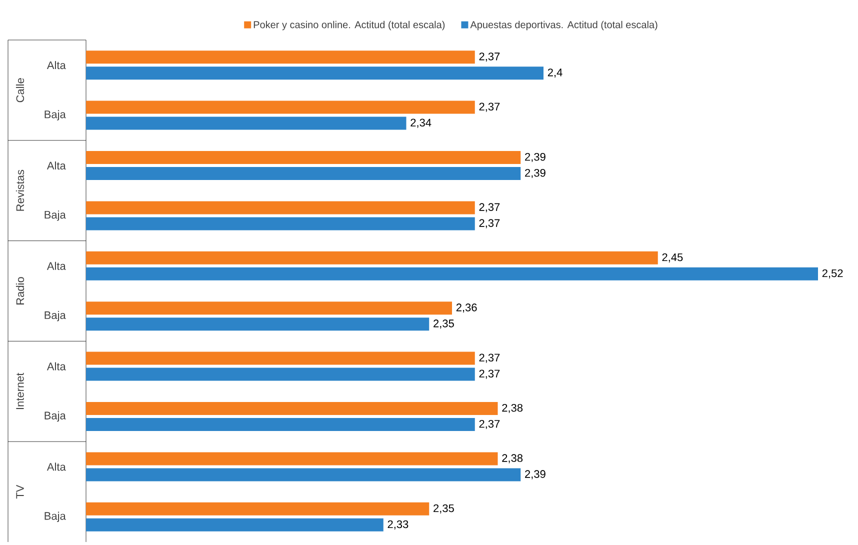 The height and width of the screenshot is (545, 858). Describe the element at coordinates (20, 90) in the screenshot. I see `text: Calle` at that location.